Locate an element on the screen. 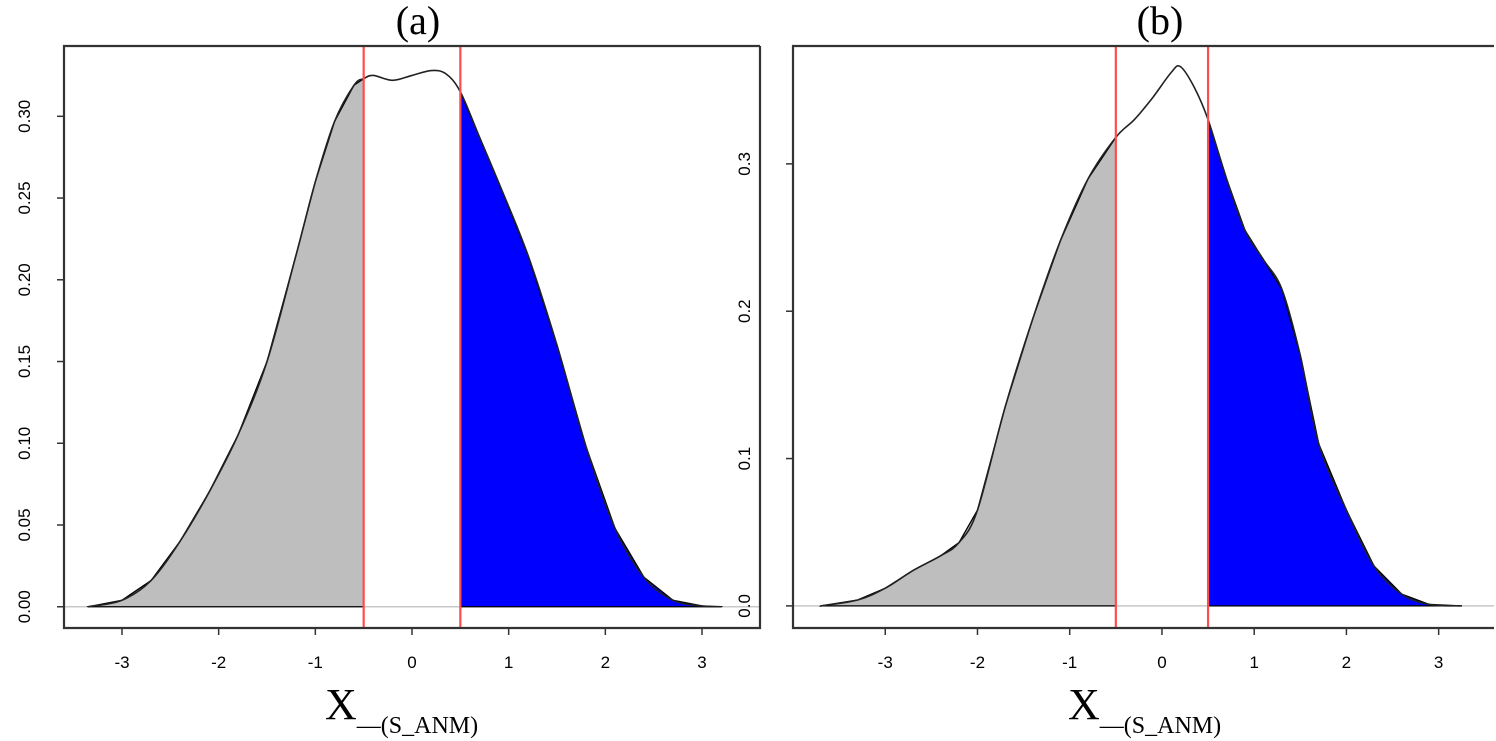  panel-a-y-tick-label: 0.00 is located at coordinates (24, 606).